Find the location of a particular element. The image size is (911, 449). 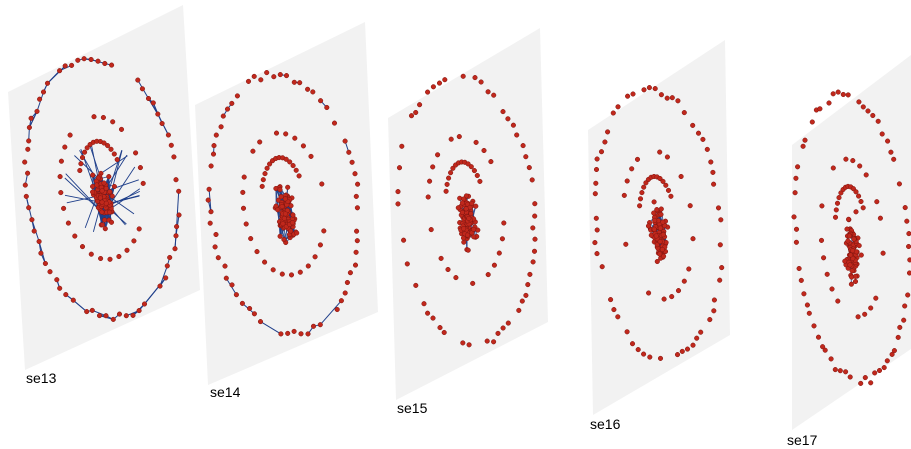

layer-label-se17: se17 is located at coordinates (802, 440).